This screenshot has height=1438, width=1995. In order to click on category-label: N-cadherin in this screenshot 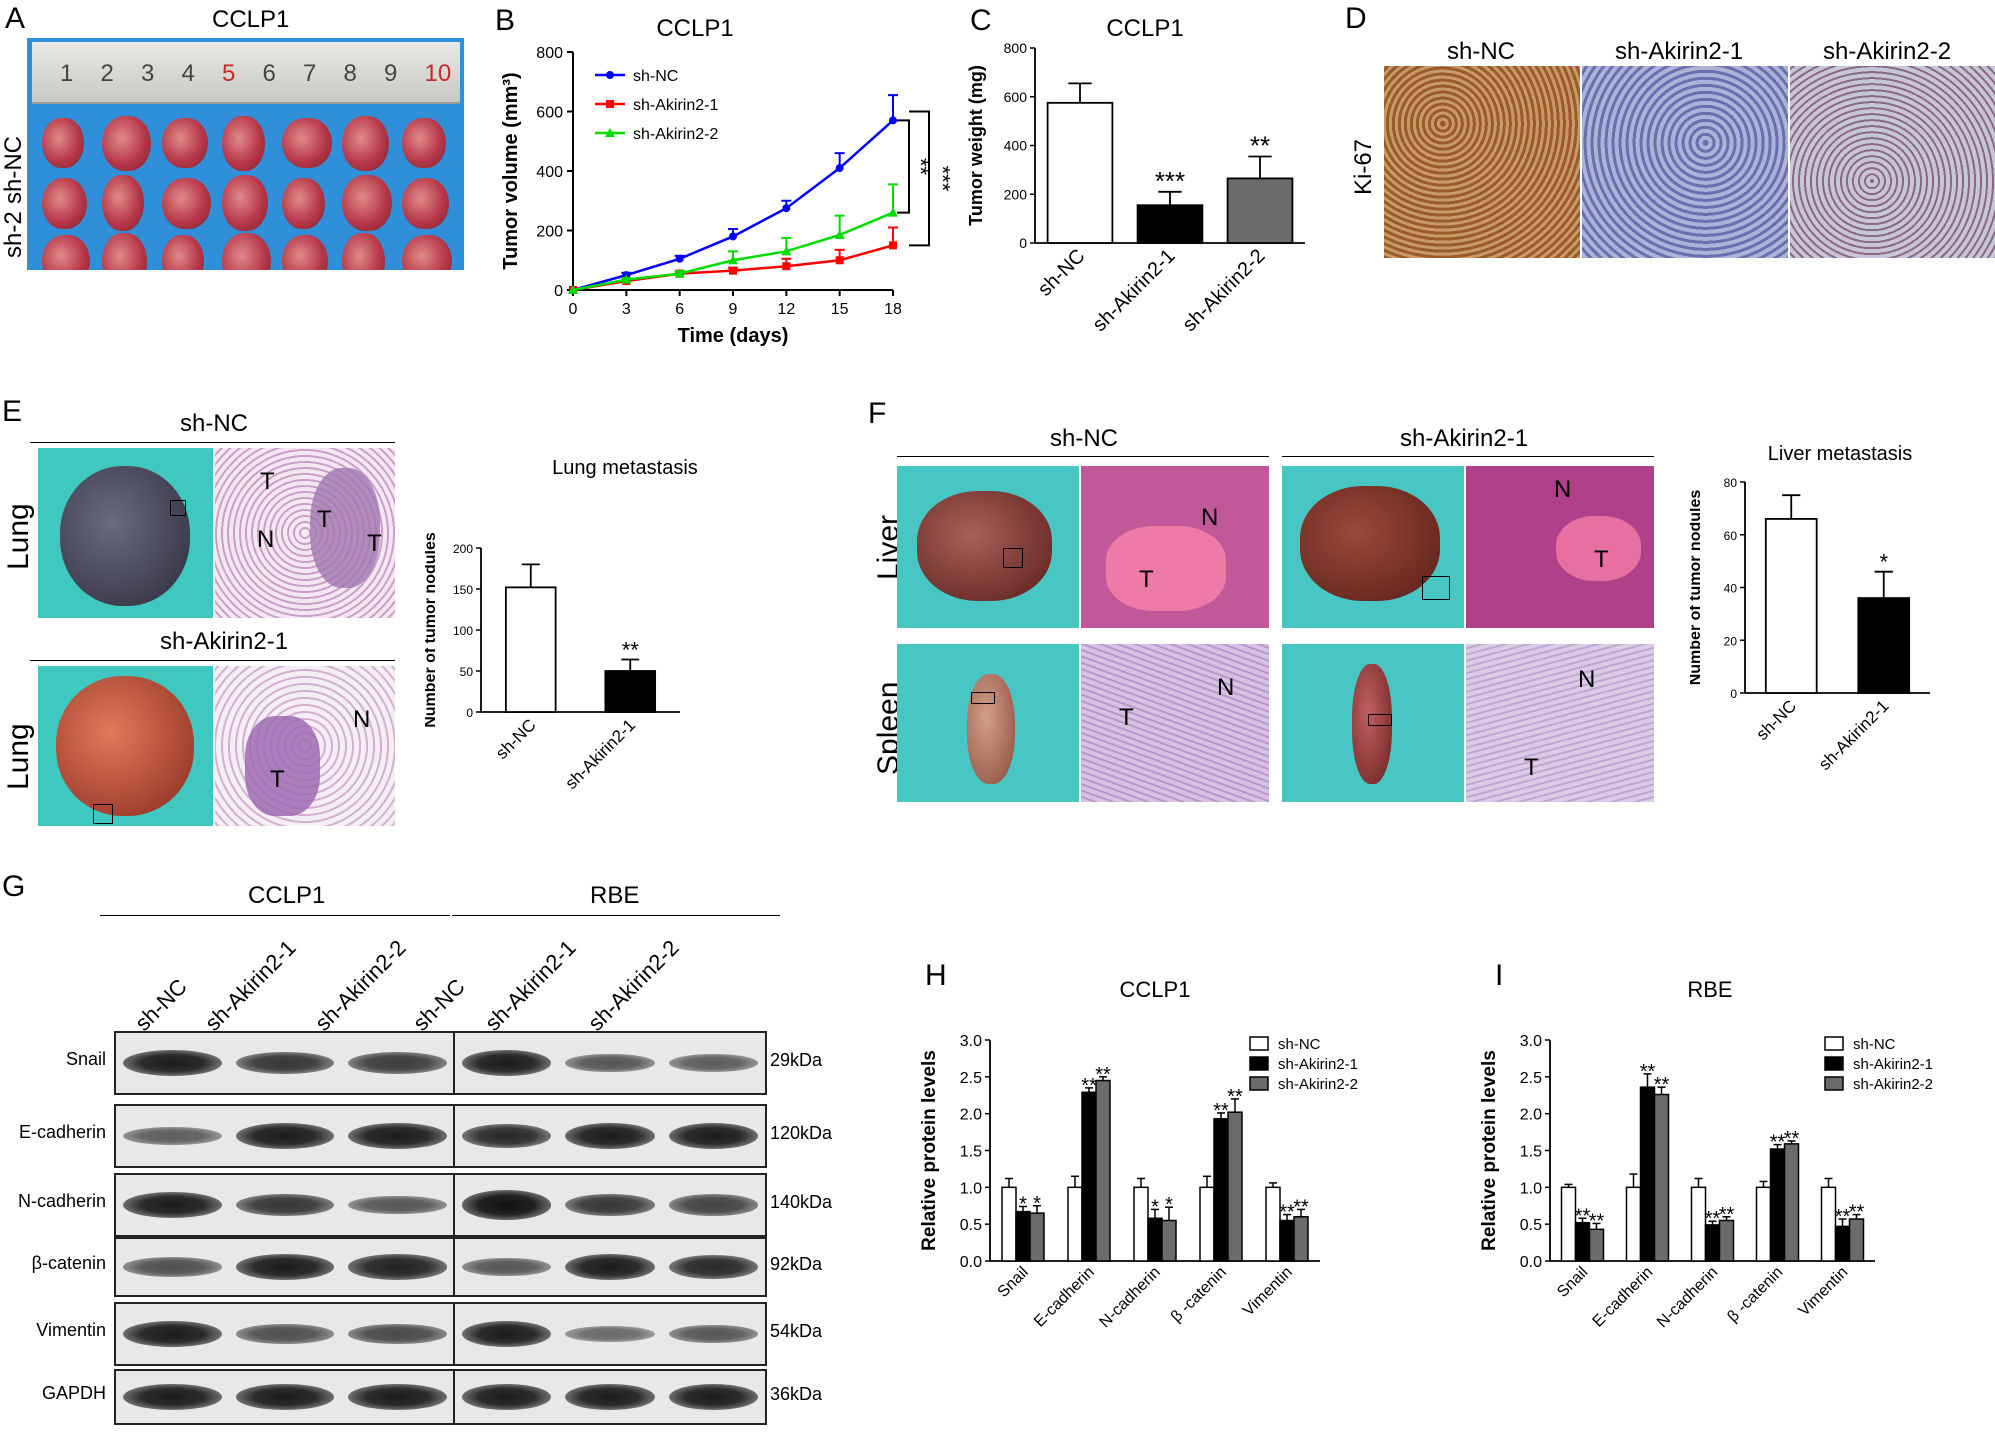, I will do `click(1687, 1297)`.